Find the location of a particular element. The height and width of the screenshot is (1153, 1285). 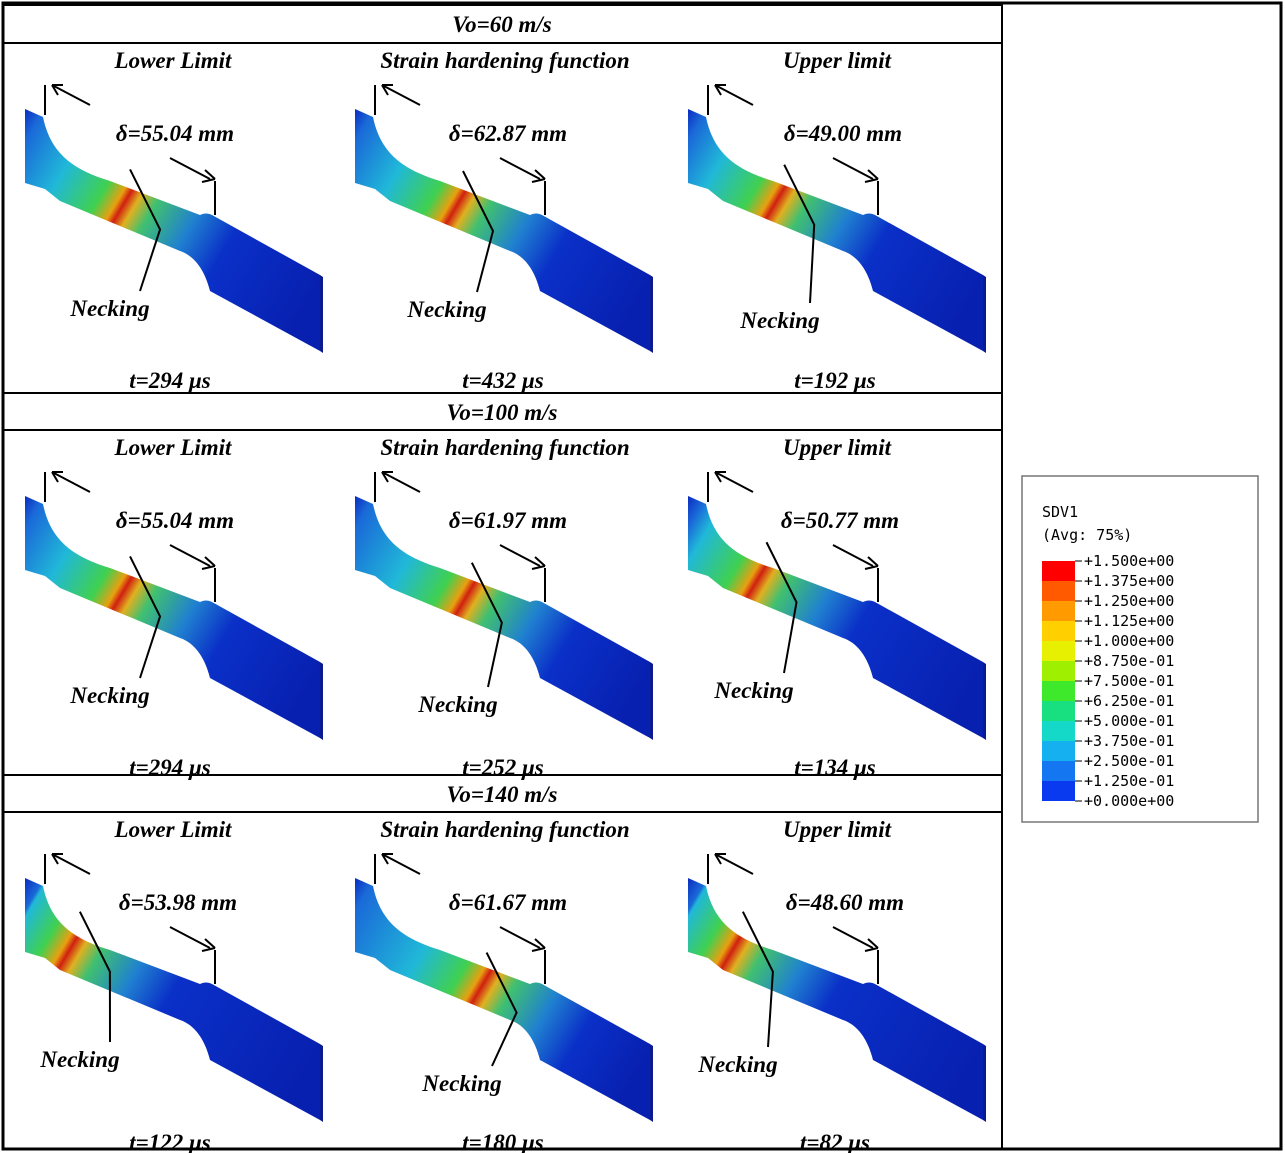

displacement: δ=48.60 mm is located at coordinates (845, 902).